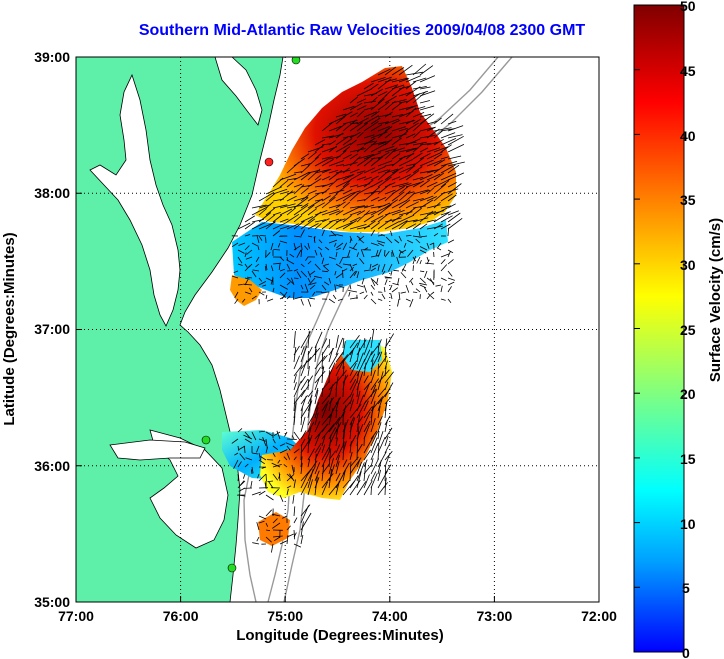 This screenshot has width=724, height=659. Describe the element at coordinates (688, 330) in the screenshot. I see `colorbar-tick-label: 25` at that location.